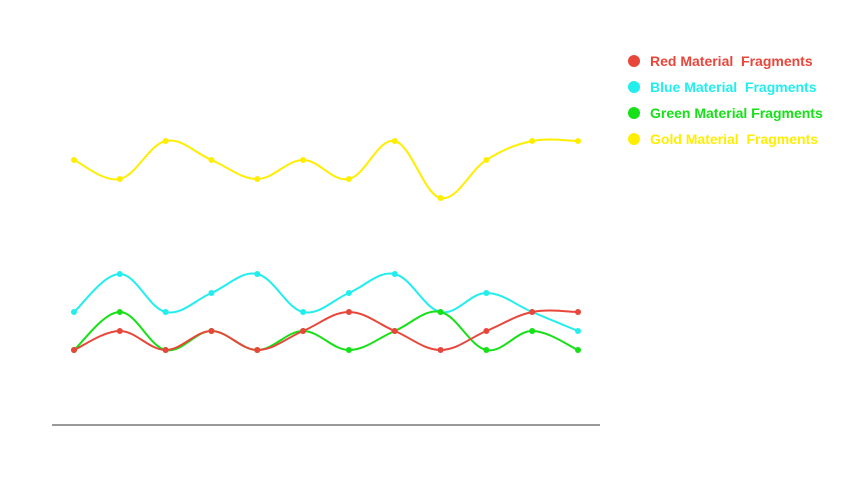 This screenshot has height=484, width=858. Describe the element at coordinates (731, 61) in the screenshot. I see `legend-label: Red Material Fragments` at that location.